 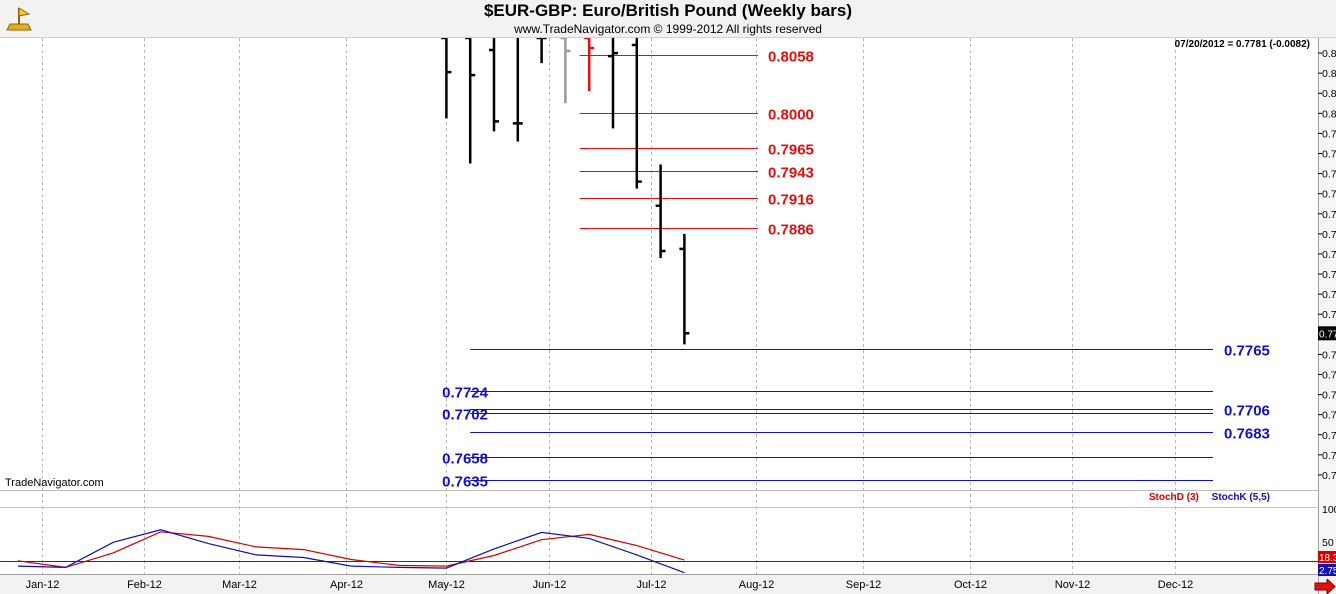 What do you see at coordinates (1329, 436) in the screenshot?
I see `price-tick-label: 0.7680` at bounding box center [1329, 436].